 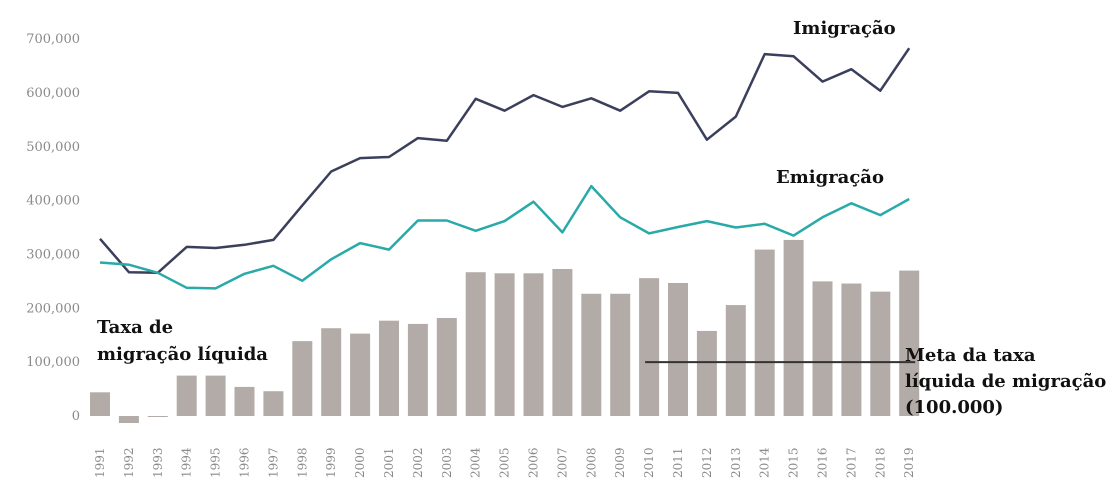 I want to click on x-tick-label: 2013, so click(x=736, y=462).